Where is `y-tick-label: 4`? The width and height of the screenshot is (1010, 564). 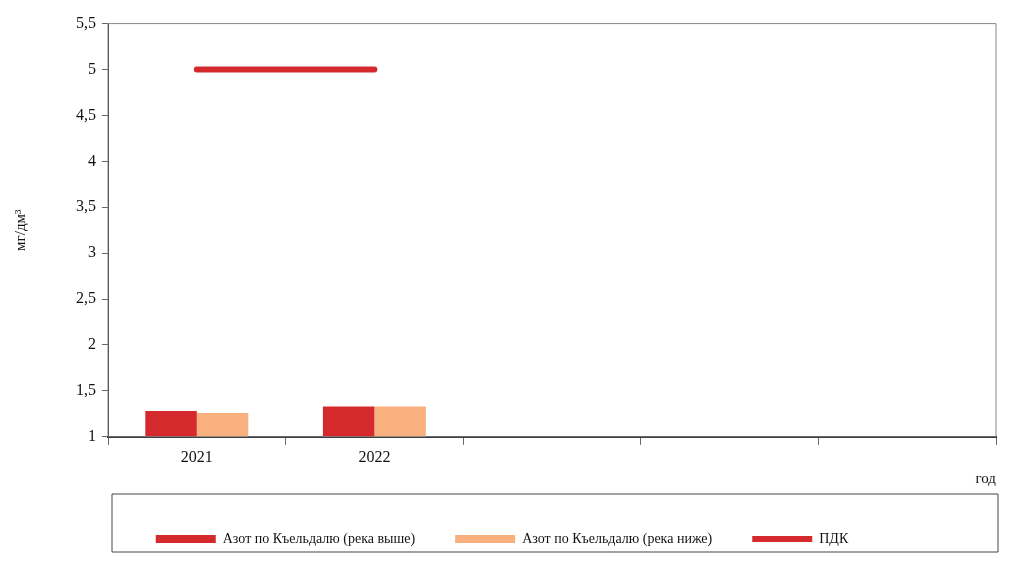
y-tick-label: 4 is located at coordinates (92, 160).